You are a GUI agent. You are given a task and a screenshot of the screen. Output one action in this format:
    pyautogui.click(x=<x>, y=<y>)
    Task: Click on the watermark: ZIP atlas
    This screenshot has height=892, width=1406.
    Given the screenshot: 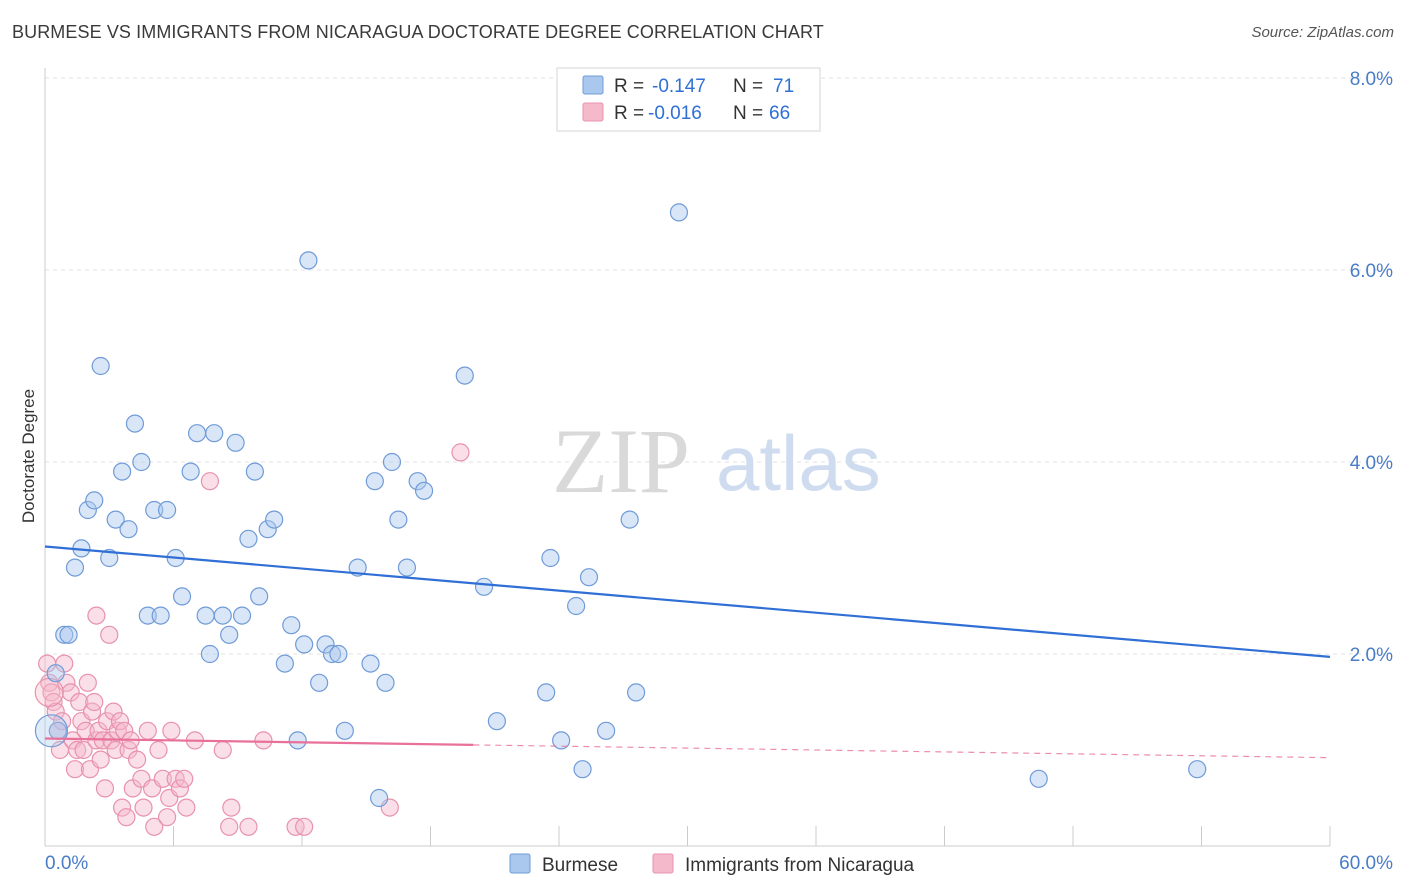 What is the action you would take?
    pyautogui.click(x=716, y=461)
    